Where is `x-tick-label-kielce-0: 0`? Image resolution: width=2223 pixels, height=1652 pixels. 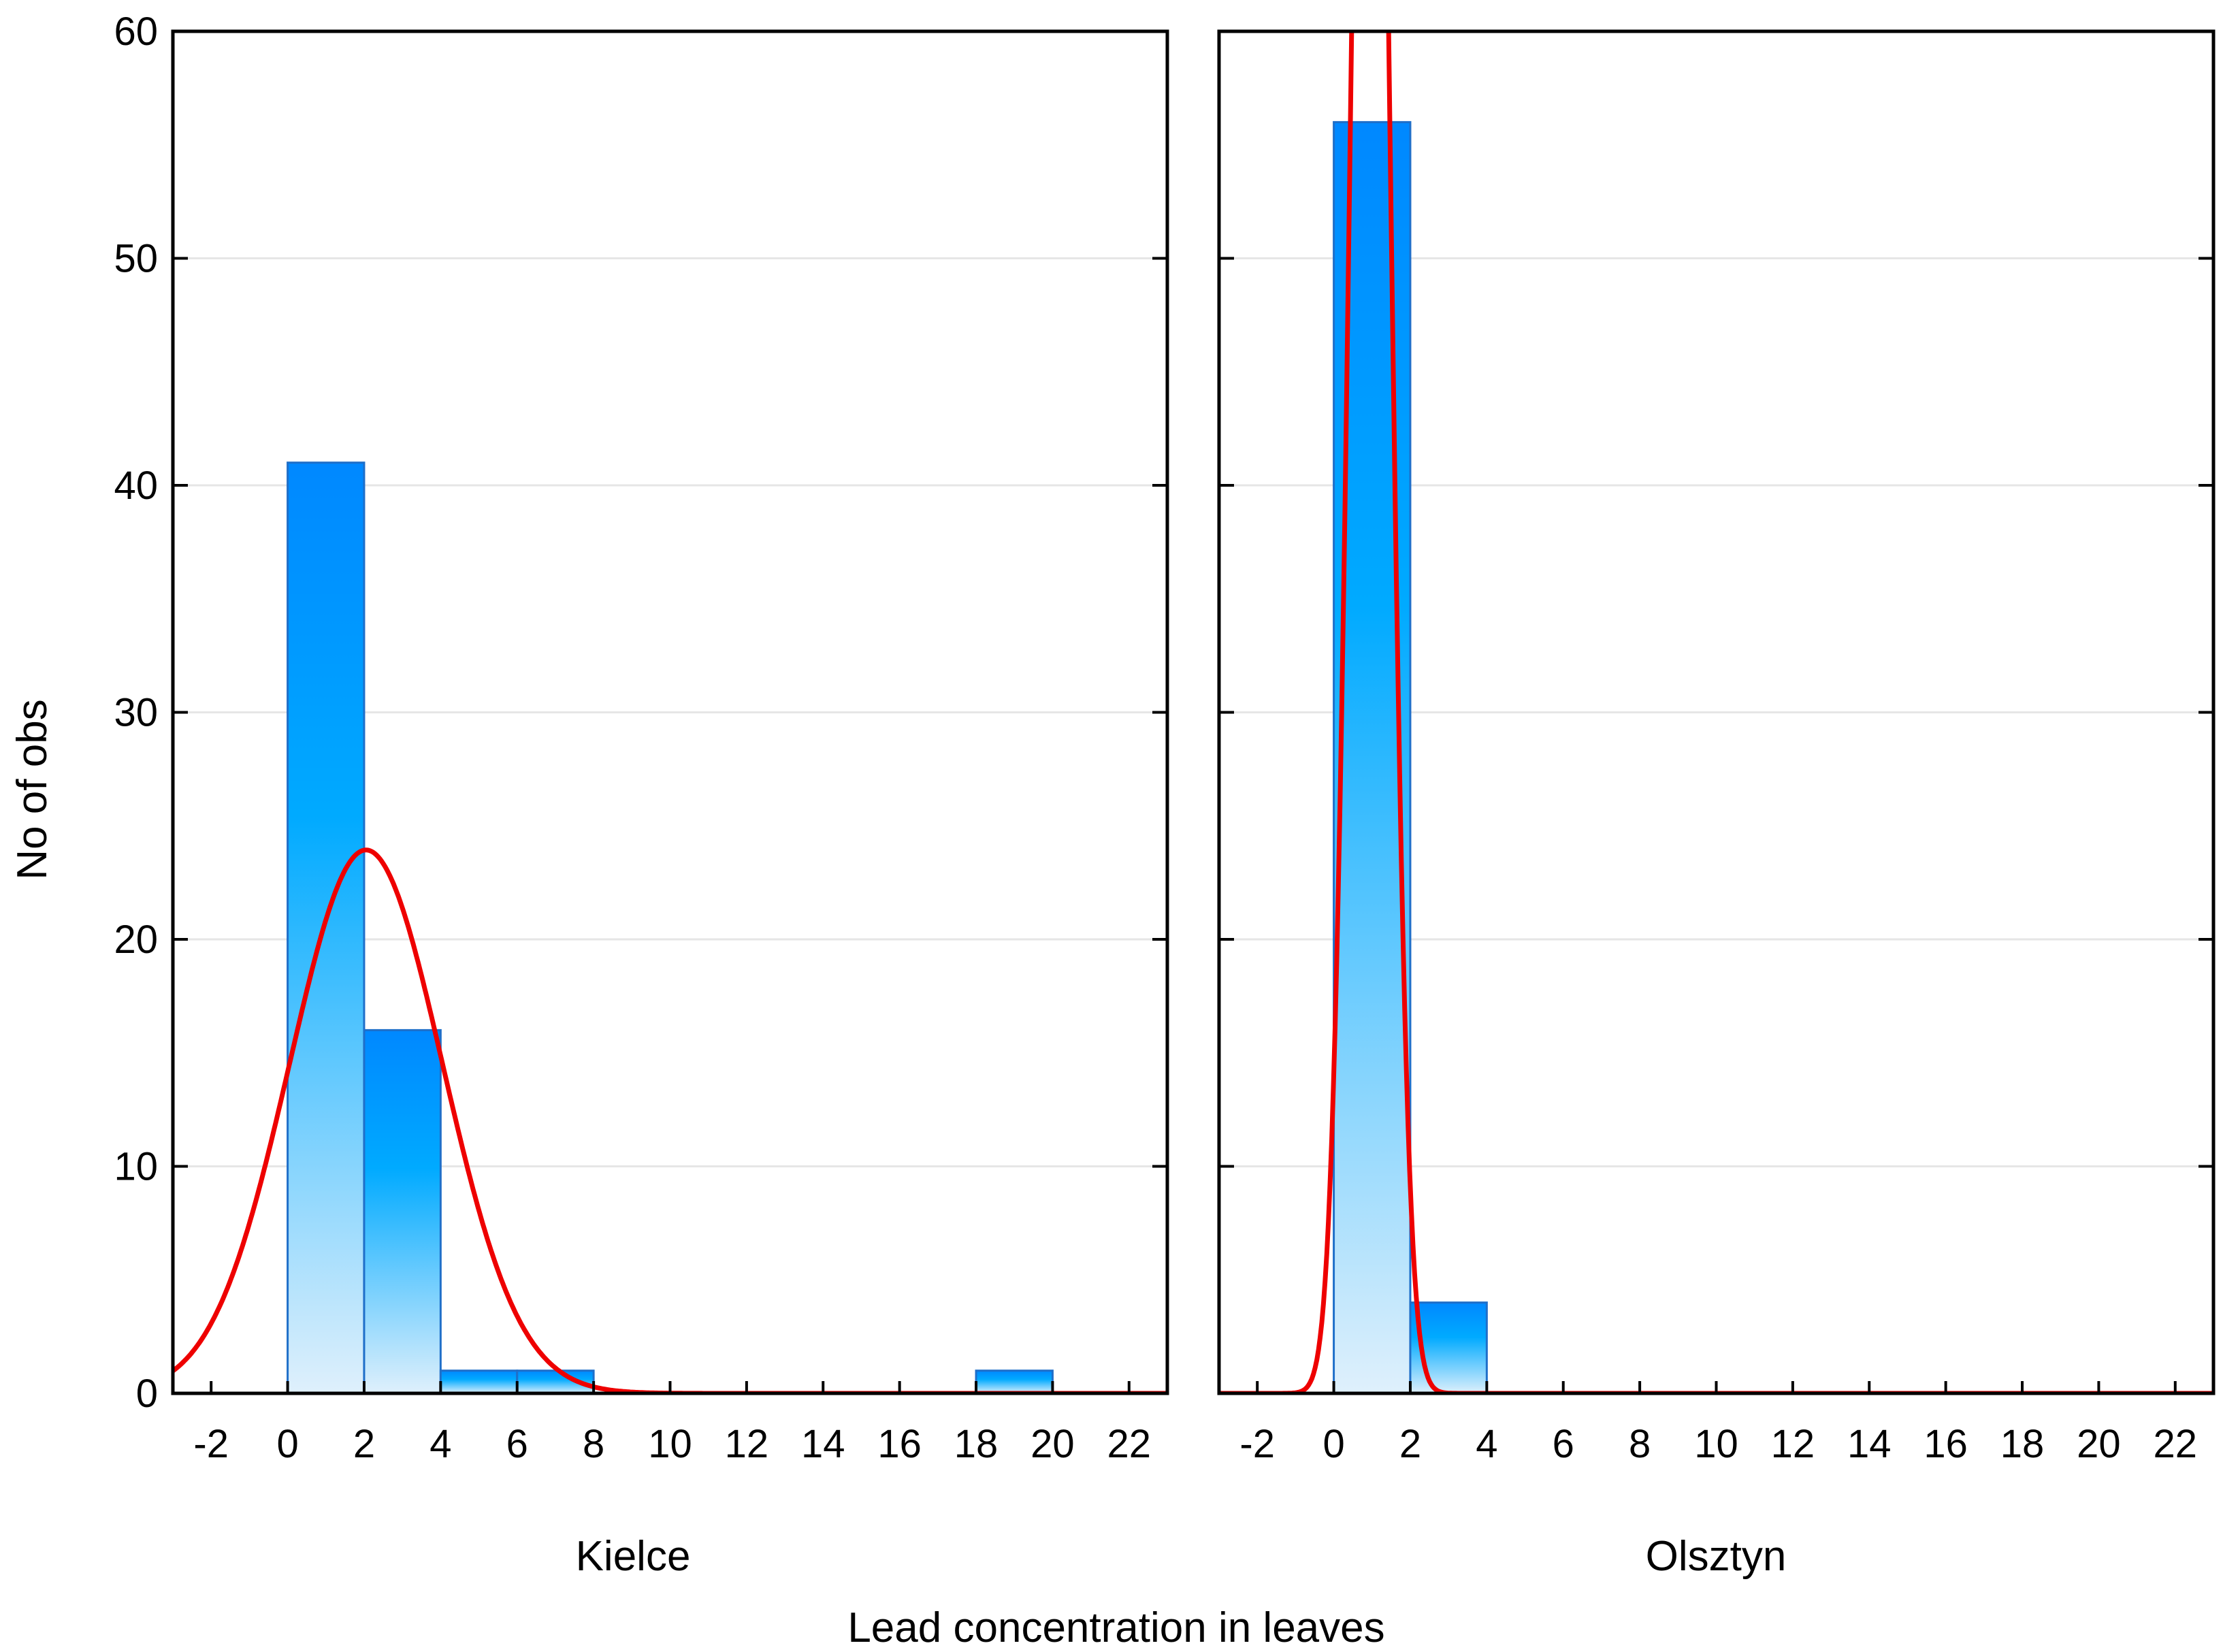 x-tick-label-kielce-0: 0 is located at coordinates (287, 1444).